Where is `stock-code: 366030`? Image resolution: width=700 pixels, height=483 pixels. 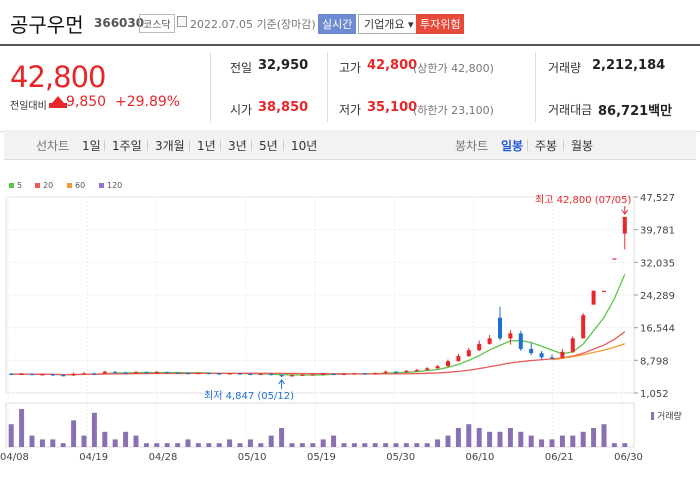
stock-code: 366030 is located at coordinates (119, 23).